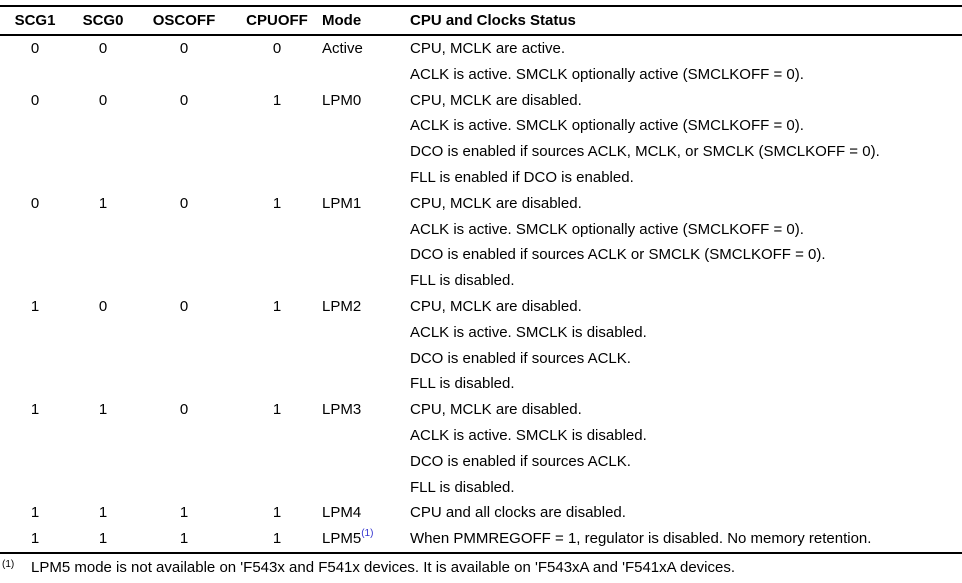 The image size is (962, 583). I want to click on table-row: 0 0 0 0 Active CPU, MCLK are active., so click(481, 48).